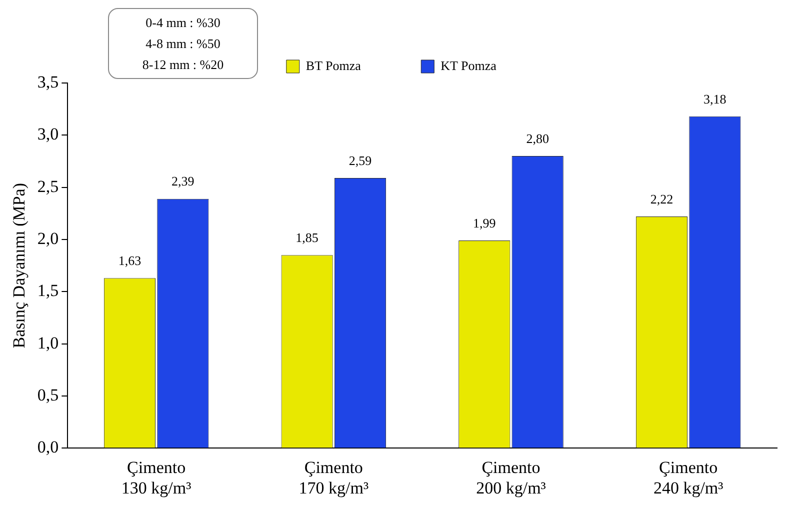 This screenshot has width=789, height=513. Describe the element at coordinates (48, 186) in the screenshot. I see `y-tick-label: 2,5` at that location.